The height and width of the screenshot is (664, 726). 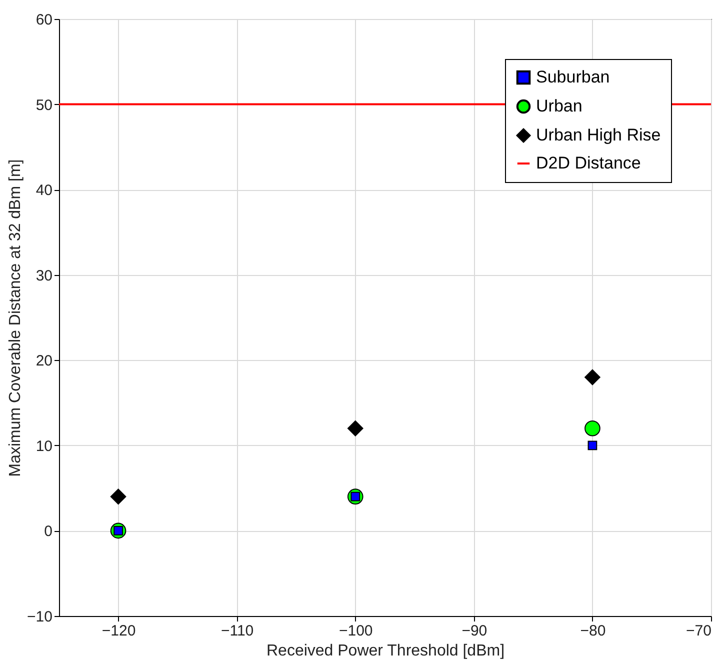 I want to click on x-tick-label: −90, so click(x=475, y=631).